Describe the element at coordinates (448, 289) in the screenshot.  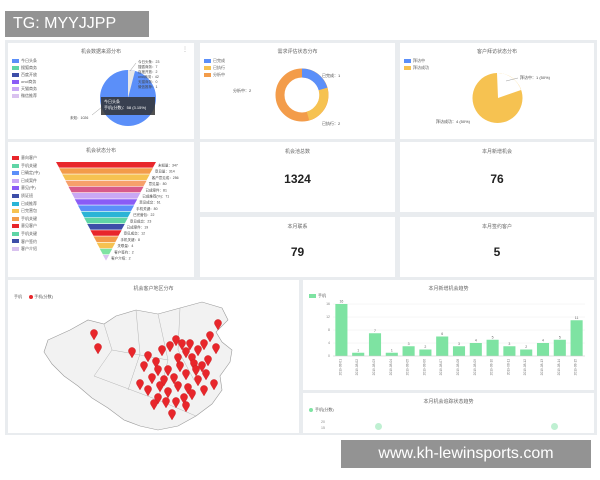
I see `card-title: 本月新增机会趋势` at that location.